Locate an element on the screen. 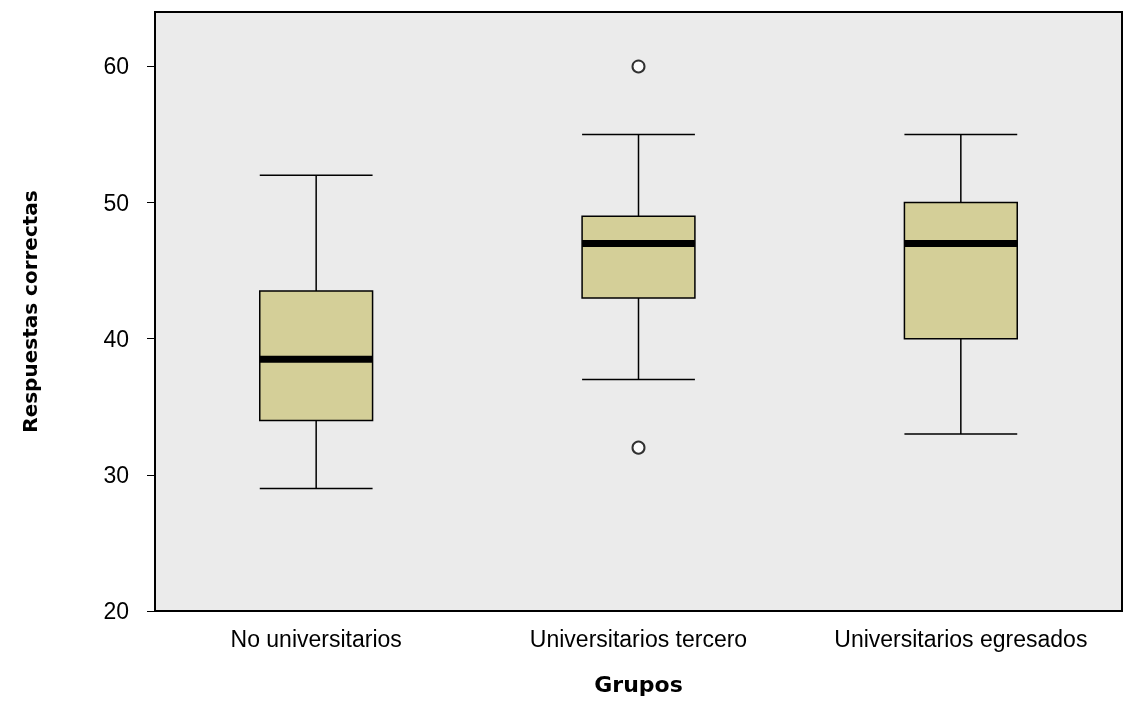 The image size is (1132, 719). x-tick-label: Universitarios tercero is located at coordinates (638, 638).